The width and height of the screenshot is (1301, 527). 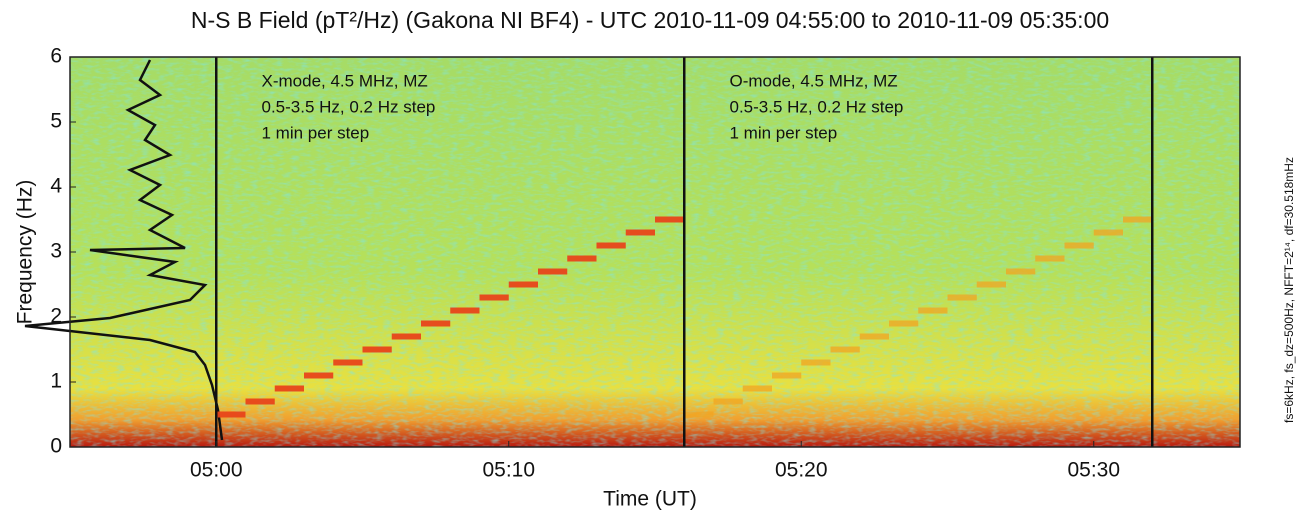 What do you see at coordinates (56, 56) in the screenshot?
I see `y-tick-label: 6` at bounding box center [56, 56].